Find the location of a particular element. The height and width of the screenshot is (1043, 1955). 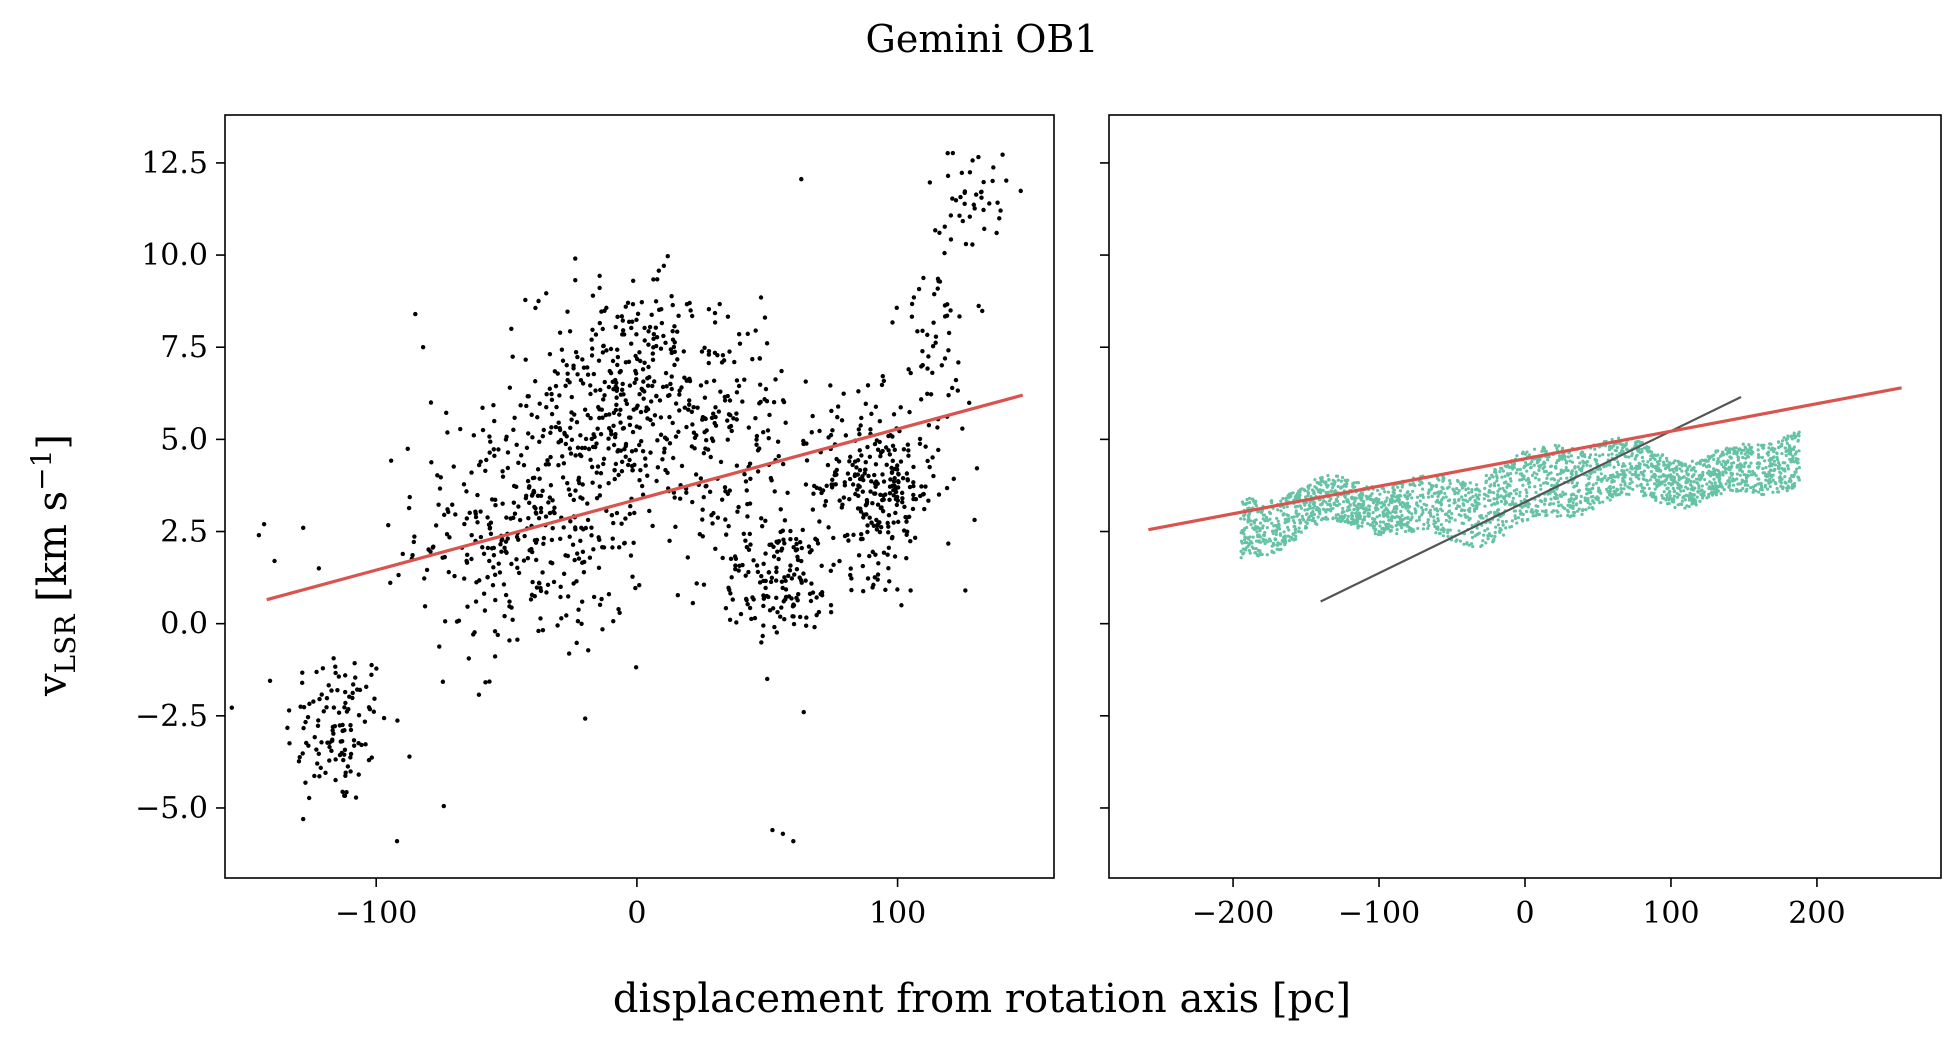

y-axis-title: vLSR [km s−1] is located at coordinates (53, 565).